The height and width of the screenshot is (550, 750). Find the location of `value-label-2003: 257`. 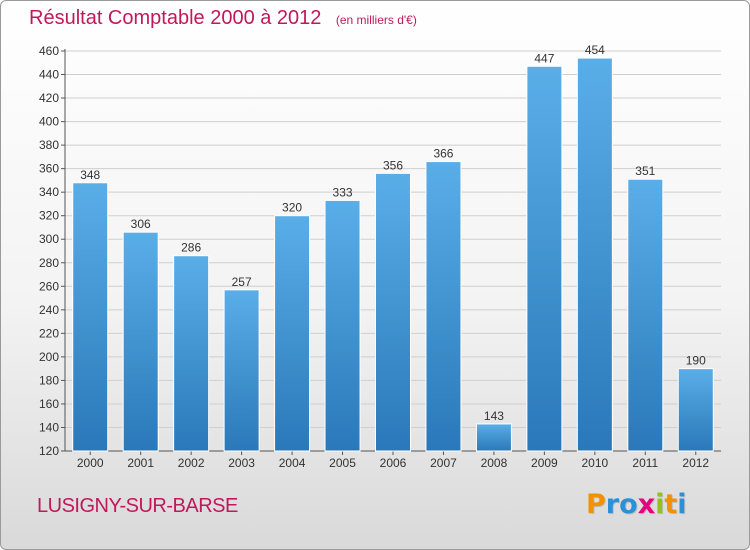

value-label-2003: 257 is located at coordinates (242, 282).